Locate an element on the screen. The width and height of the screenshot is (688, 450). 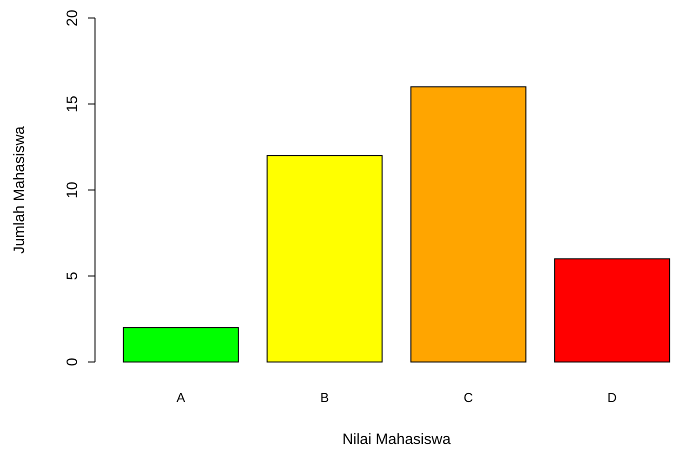
x-axis-title: Nilai Mahasiswa is located at coordinates (397, 439).